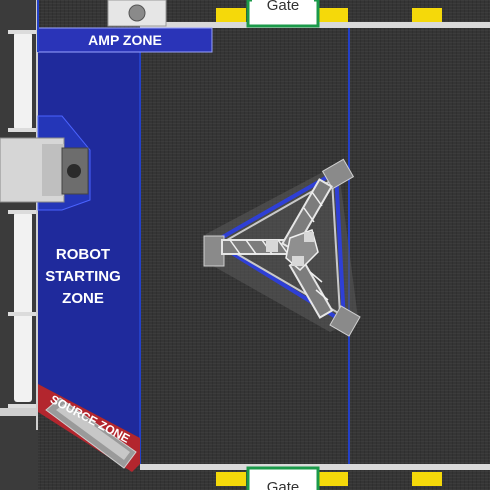 The image size is (490, 490). Describe the element at coordinates (137, 13) in the screenshot. I see `amp-opening` at that location.